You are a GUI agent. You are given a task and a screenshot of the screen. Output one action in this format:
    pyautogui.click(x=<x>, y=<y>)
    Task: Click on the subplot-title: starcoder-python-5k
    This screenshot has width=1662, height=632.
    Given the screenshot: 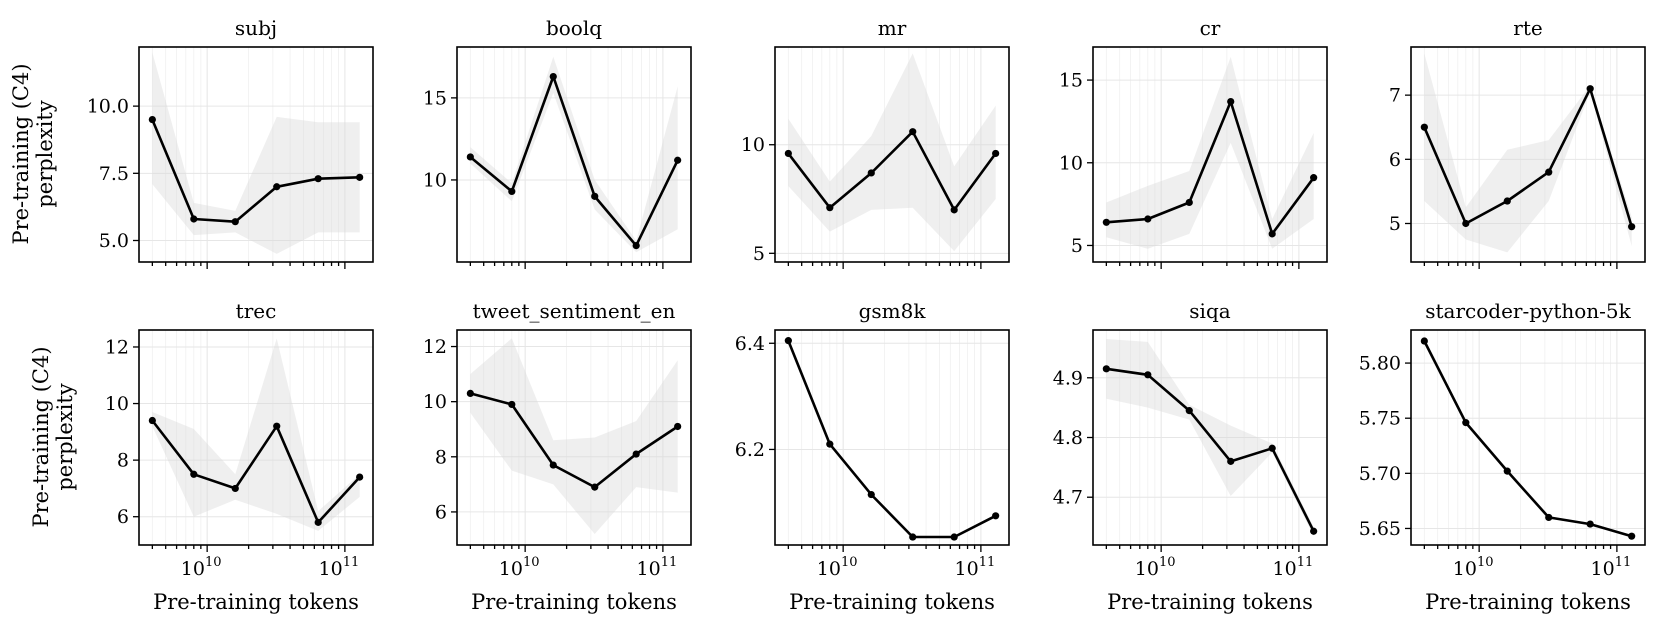 What is the action you would take?
    pyautogui.click(x=1528, y=311)
    